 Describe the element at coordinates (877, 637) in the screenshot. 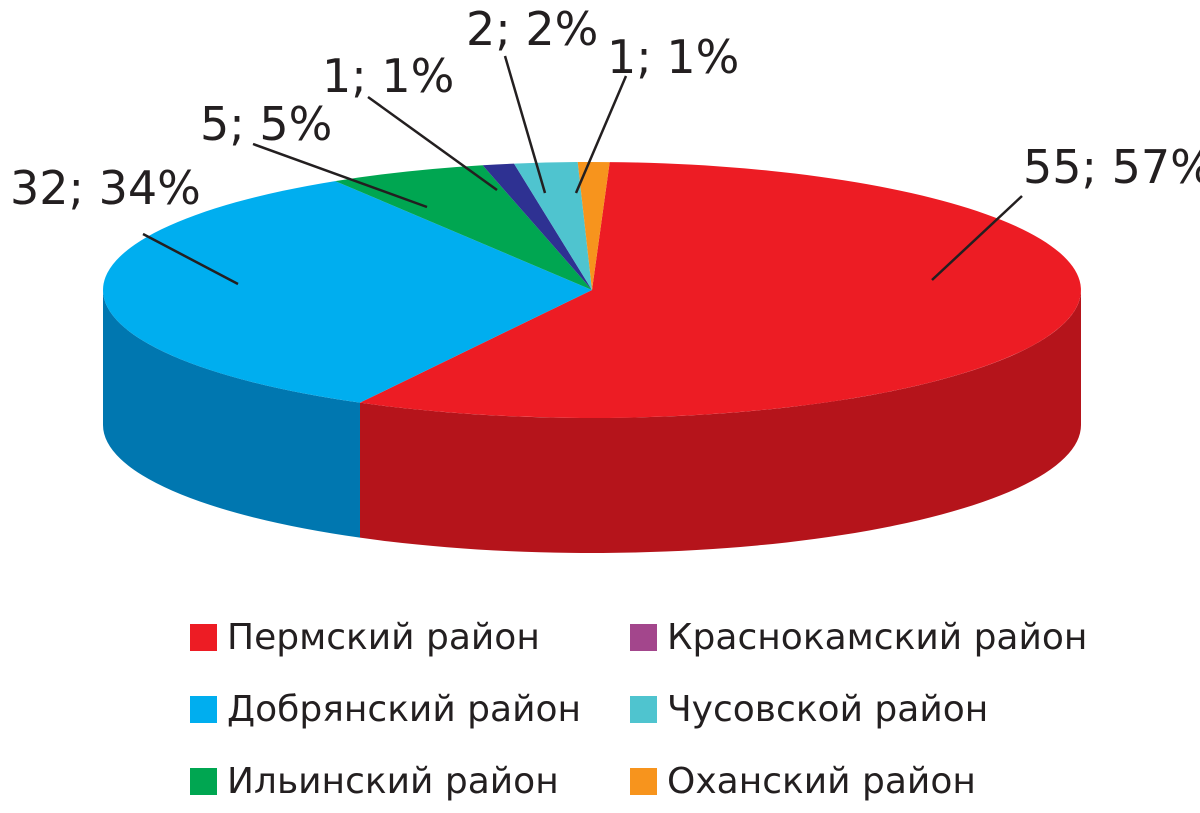

I see `legend-label: Краснокамский район` at that location.